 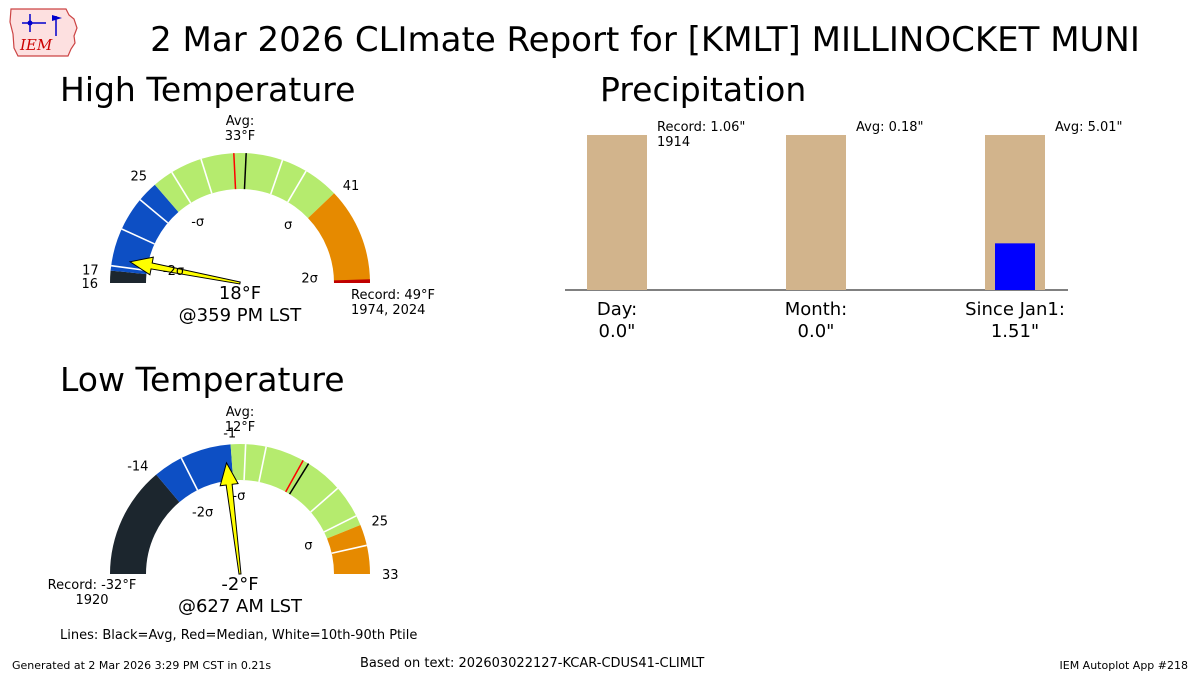 I want to click on low-range-label: -1, so click(x=229, y=433).